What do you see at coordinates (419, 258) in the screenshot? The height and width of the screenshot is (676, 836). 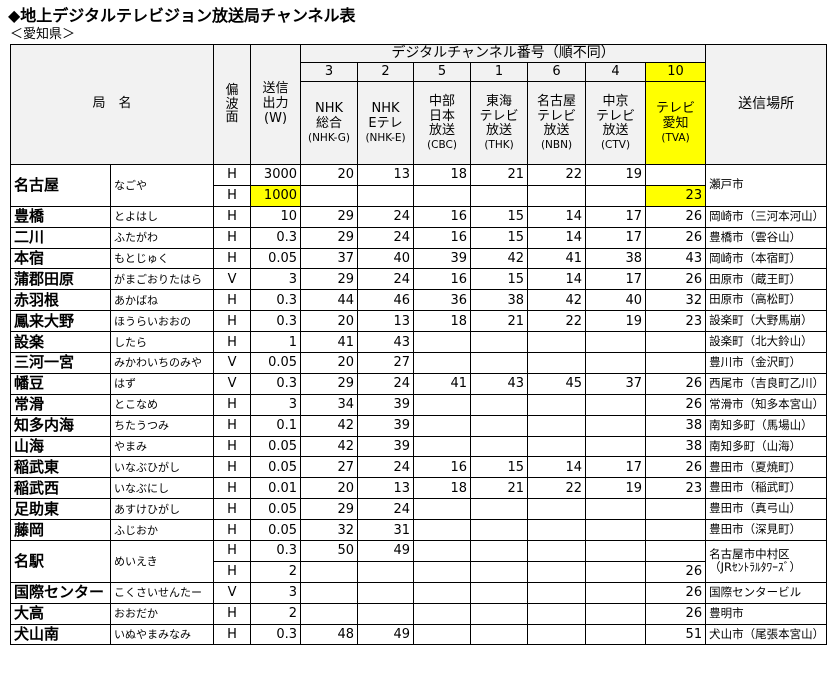 I see `station-row: 本宿 もとじゅく H 0.05 37 40 39 42 41 38 43 岡崎市（本宿町）` at bounding box center [419, 258].